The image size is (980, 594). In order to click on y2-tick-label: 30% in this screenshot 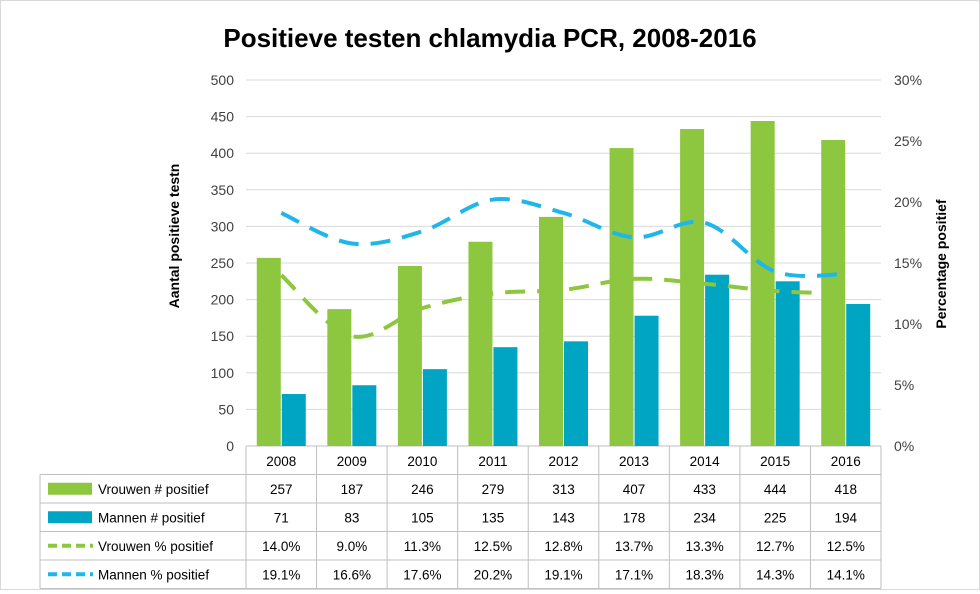, I will do `click(908, 80)`.